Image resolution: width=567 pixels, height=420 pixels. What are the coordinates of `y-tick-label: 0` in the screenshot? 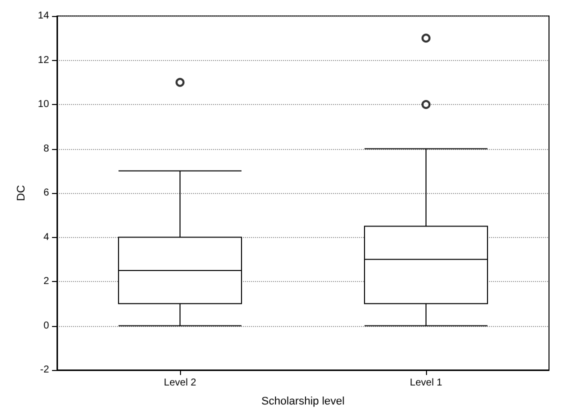 It's located at (46, 326).